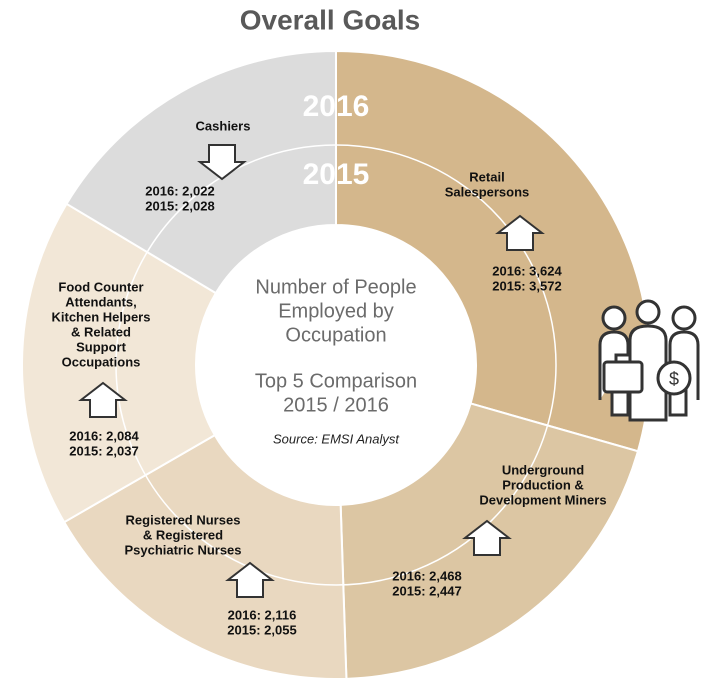 This screenshot has width=711, height=678. What do you see at coordinates (335, 287) in the screenshot?
I see `center-text: Number of People` at bounding box center [335, 287].